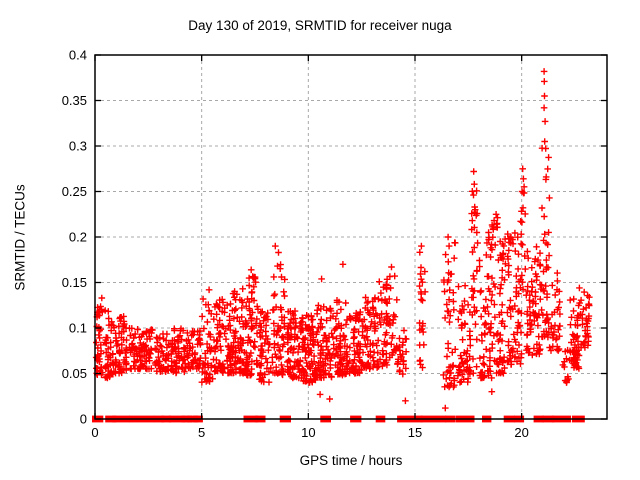 The height and width of the screenshot is (480, 640). I want to click on y-tick-label: 0.35, so click(74, 100).